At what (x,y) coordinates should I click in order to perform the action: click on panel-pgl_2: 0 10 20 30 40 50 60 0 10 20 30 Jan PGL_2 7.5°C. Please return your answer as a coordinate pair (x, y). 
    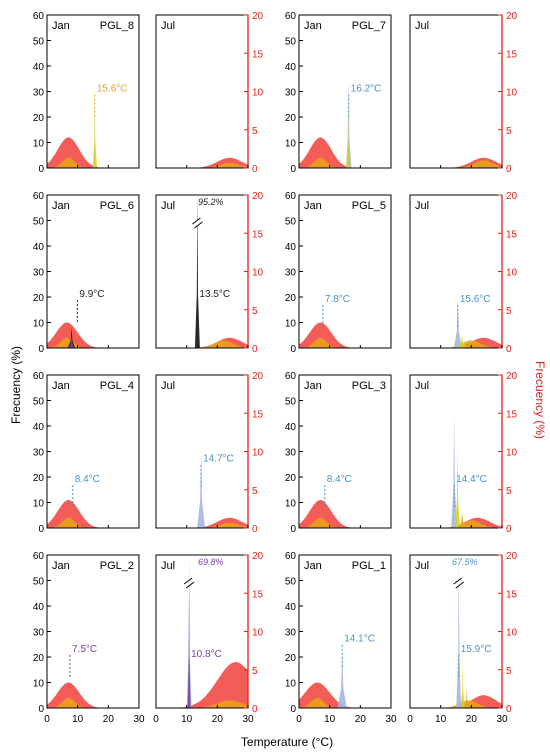
    Looking at the image, I should click on (89, 638).